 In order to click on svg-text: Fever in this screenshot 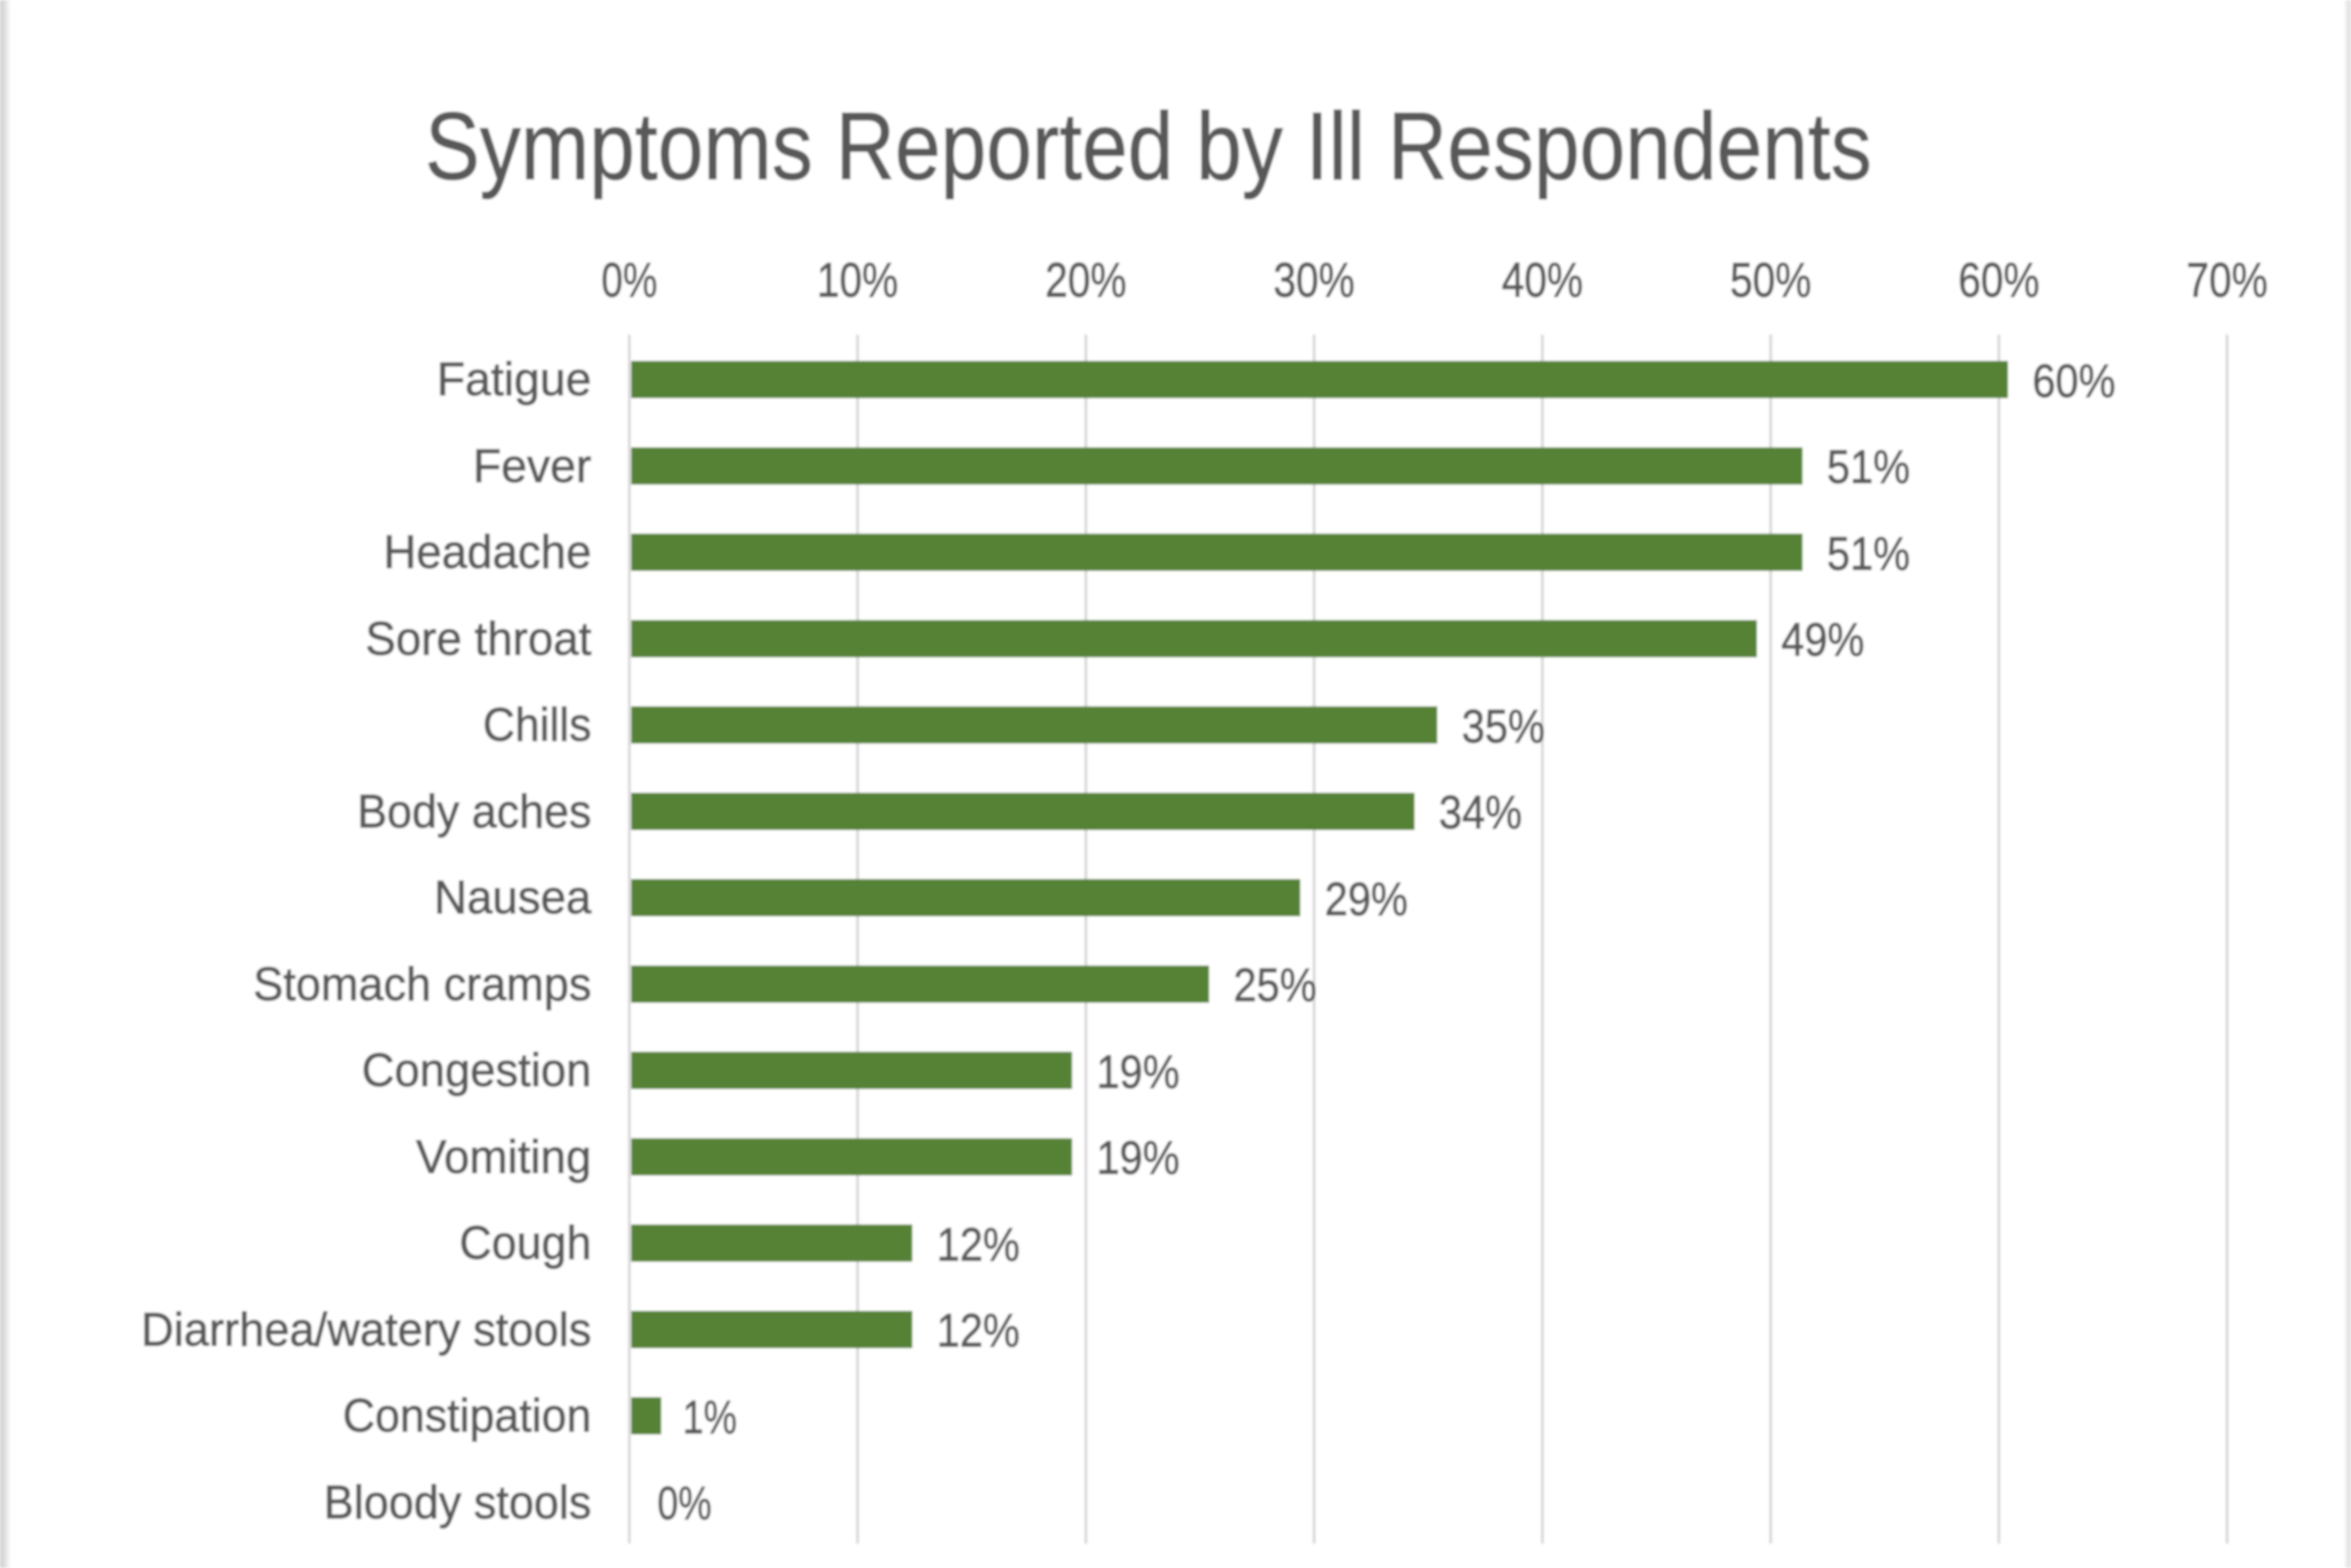, I will do `click(532, 466)`.